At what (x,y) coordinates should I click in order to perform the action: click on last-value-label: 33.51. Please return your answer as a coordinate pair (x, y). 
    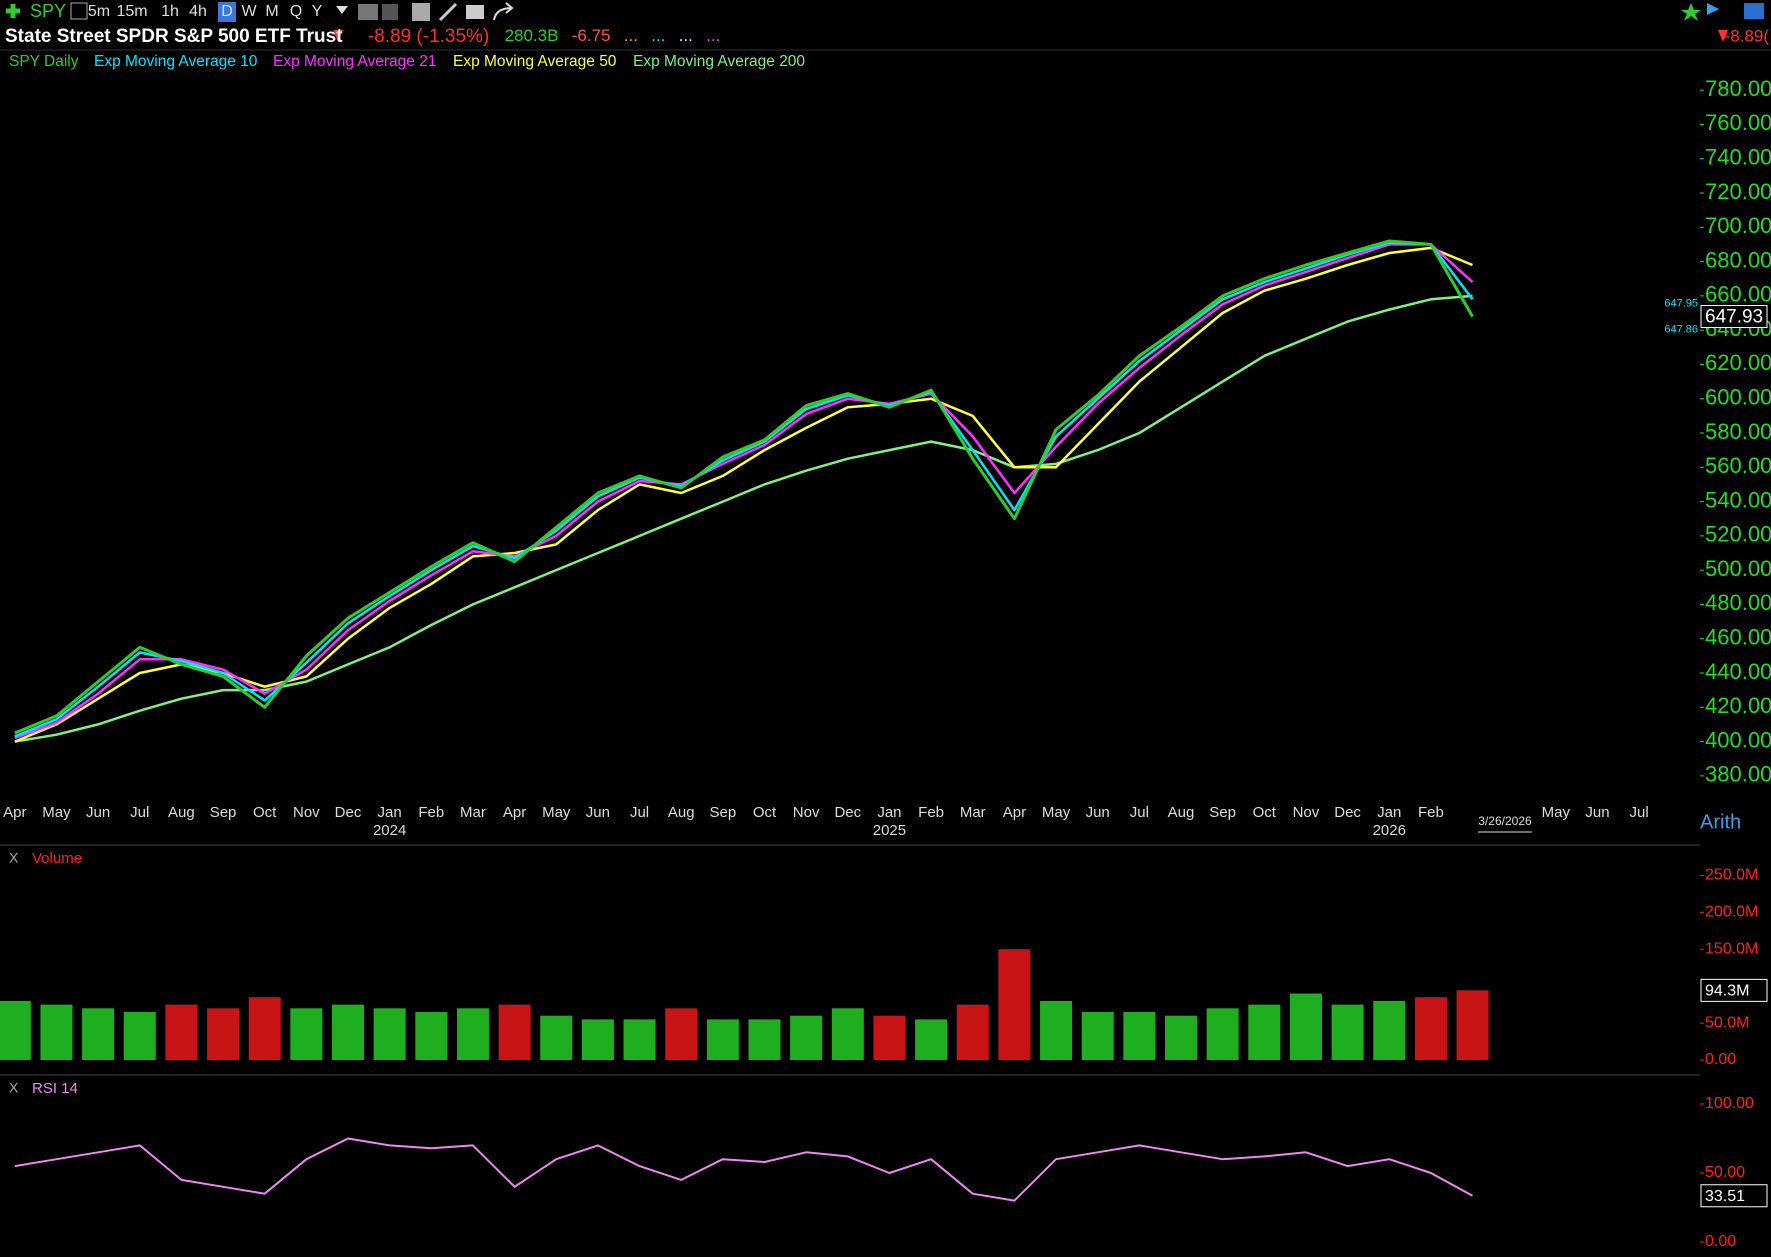
    Looking at the image, I should click on (1725, 1196).